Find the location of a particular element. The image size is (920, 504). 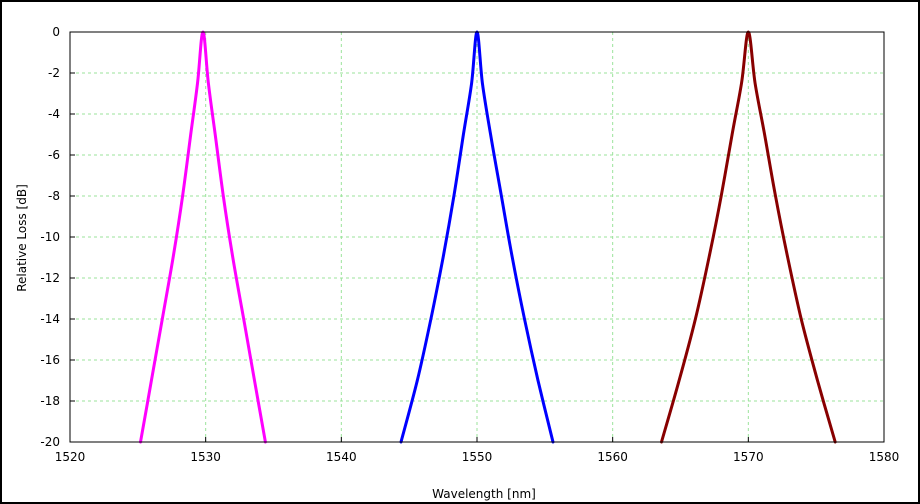

x-tick-label: 1550 is located at coordinates (477, 457).